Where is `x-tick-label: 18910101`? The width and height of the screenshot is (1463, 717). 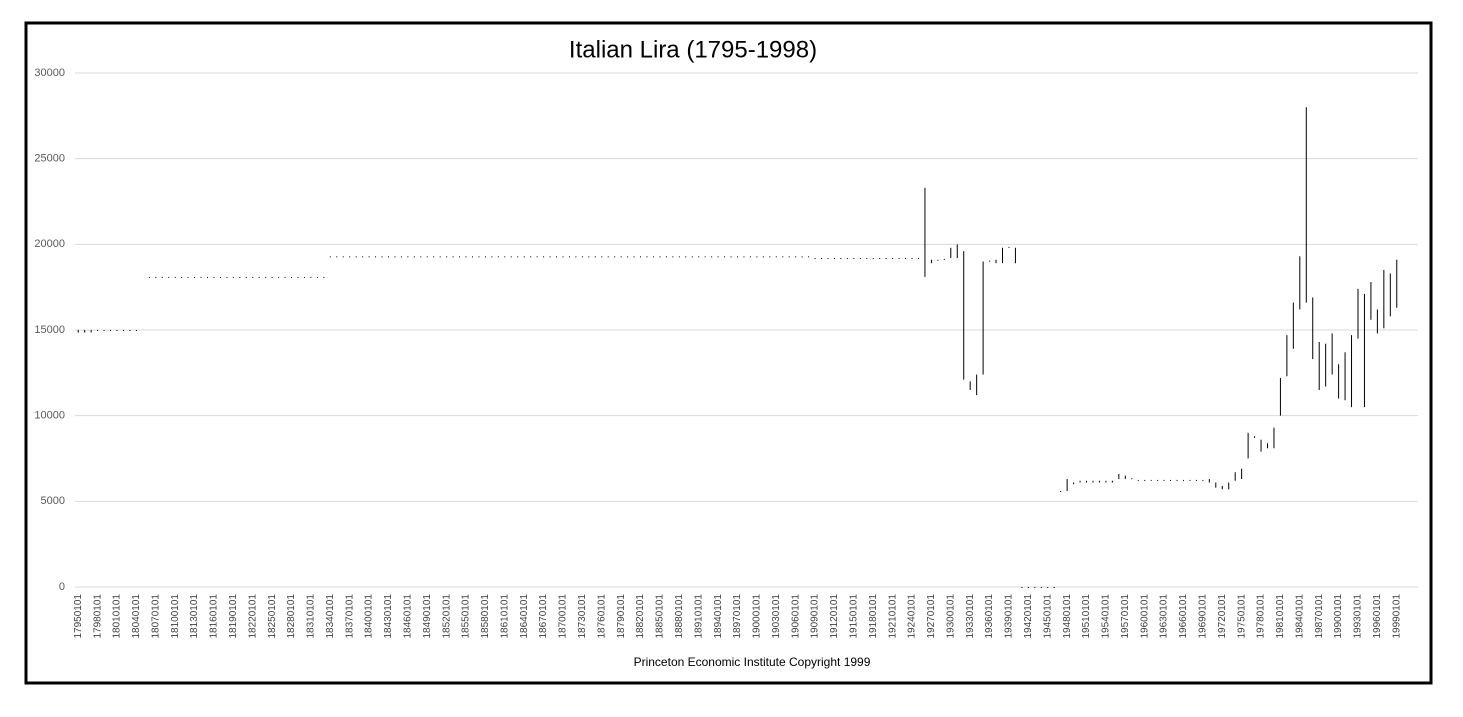
x-tick-label: 18910101 is located at coordinates (698, 616).